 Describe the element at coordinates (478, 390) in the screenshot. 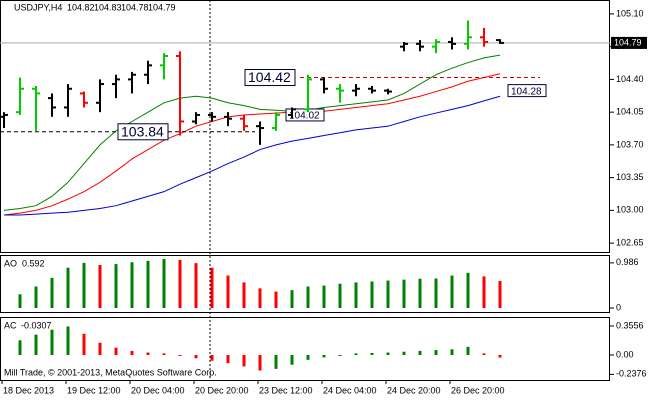

I see `x-tick-label: 26 Dec 20:00` at that location.